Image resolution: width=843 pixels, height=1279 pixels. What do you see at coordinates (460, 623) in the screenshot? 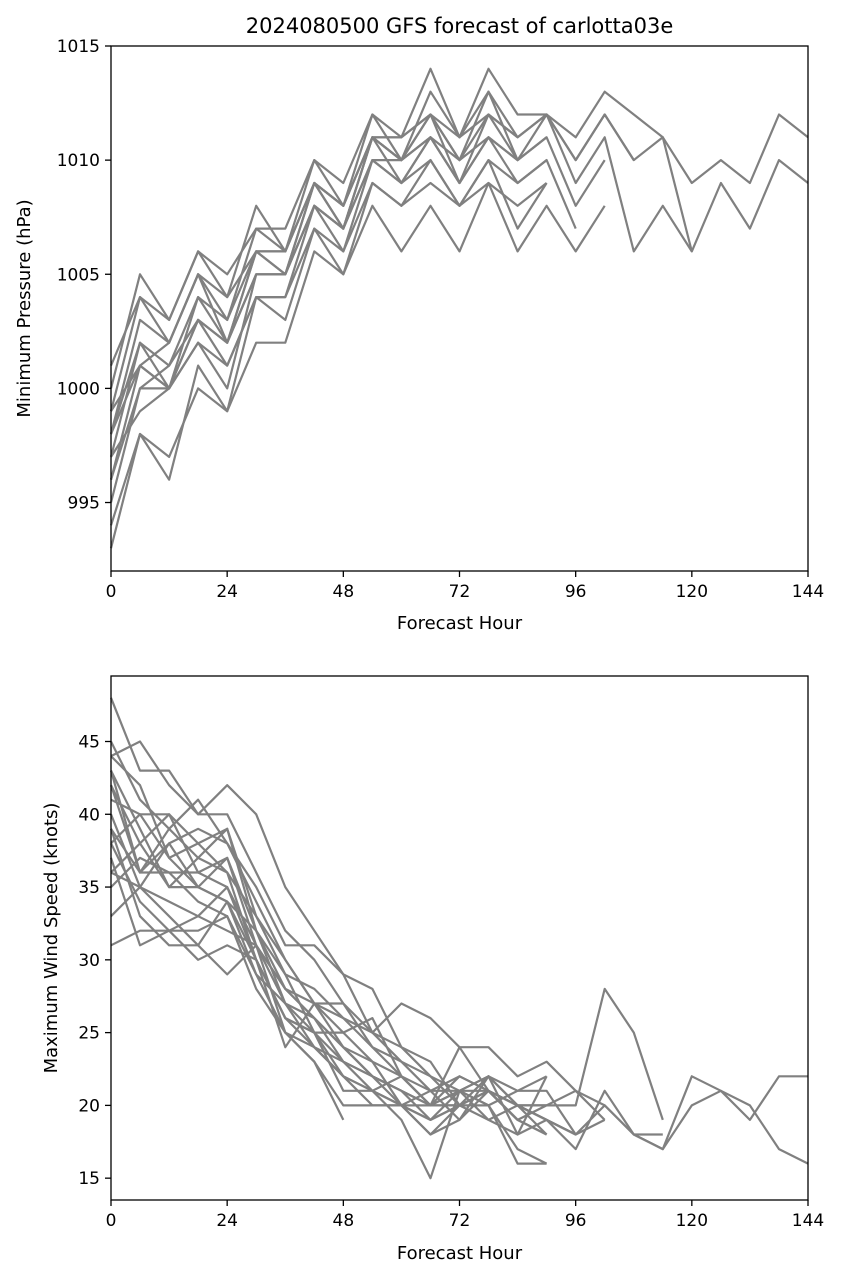
I see `pressure-x-axis-label: Forecast Hour` at bounding box center [460, 623].